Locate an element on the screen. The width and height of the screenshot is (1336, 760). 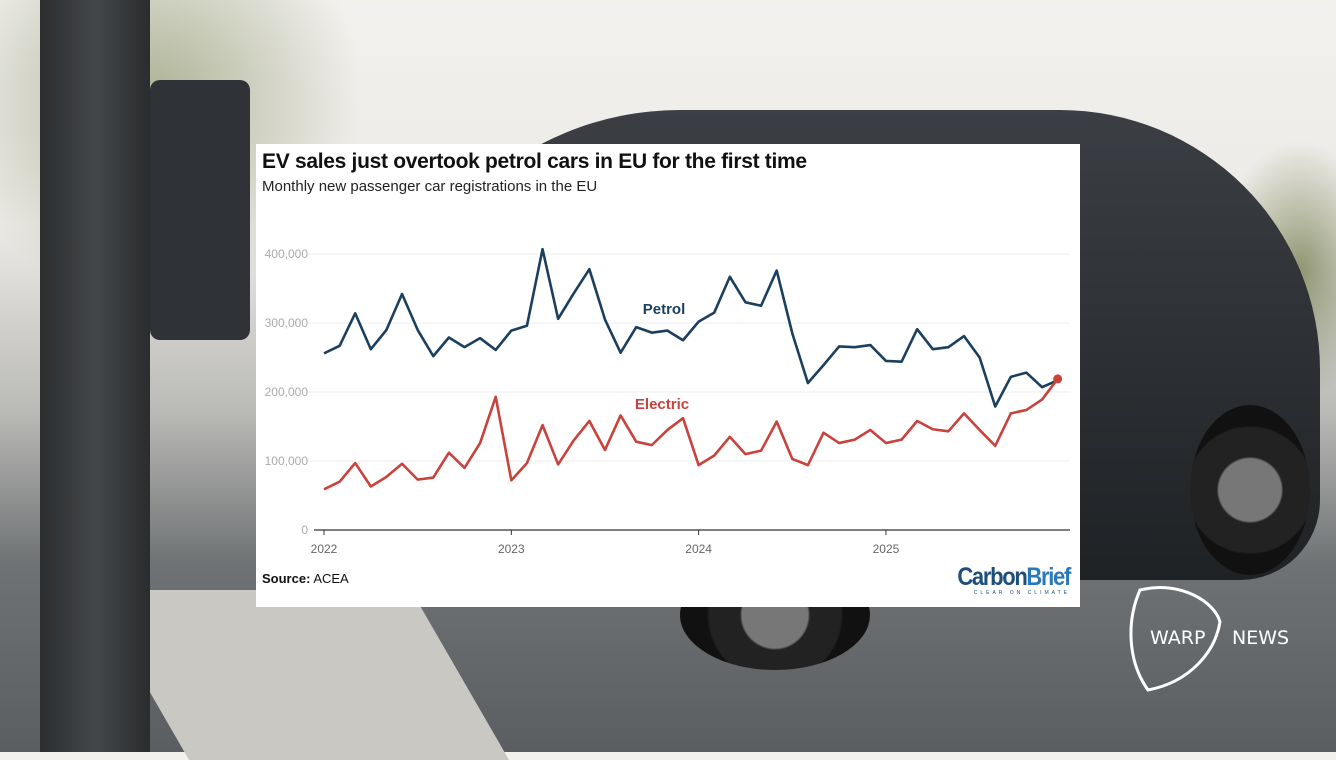
source-value: ACEA is located at coordinates (331, 578).